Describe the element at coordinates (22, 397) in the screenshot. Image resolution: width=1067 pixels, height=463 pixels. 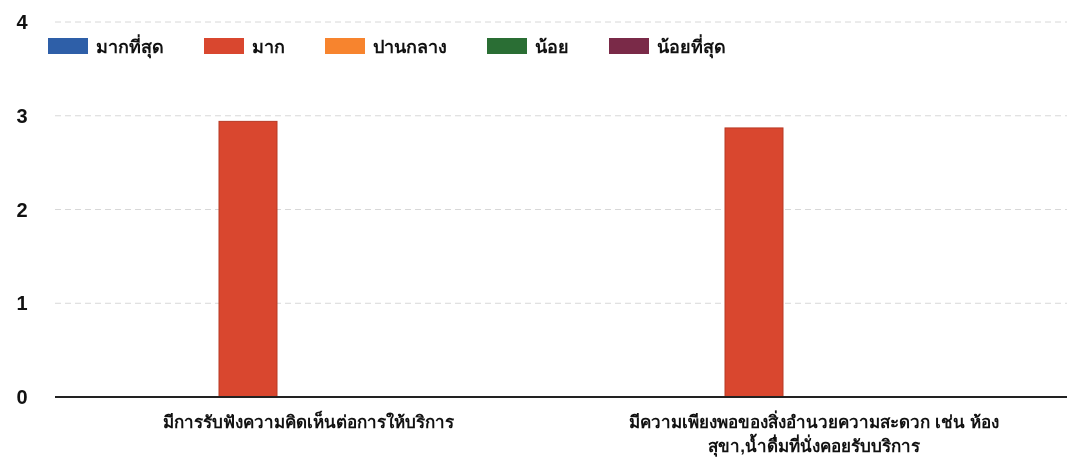
I see `y-tick-label: 0` at that location.